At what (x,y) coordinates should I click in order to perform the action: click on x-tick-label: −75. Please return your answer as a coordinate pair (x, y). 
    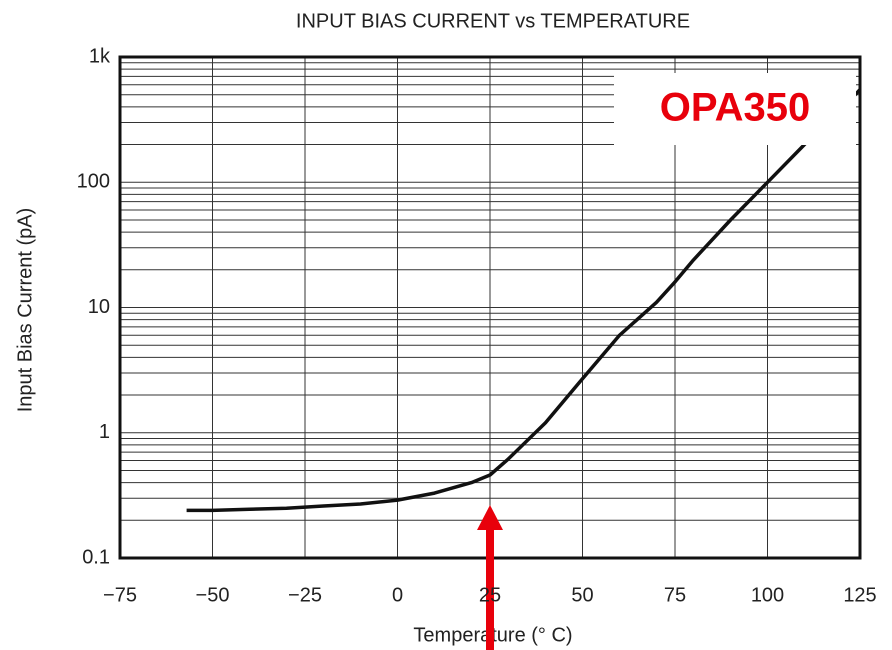
    Looking at the image, I should click on (120, 595).